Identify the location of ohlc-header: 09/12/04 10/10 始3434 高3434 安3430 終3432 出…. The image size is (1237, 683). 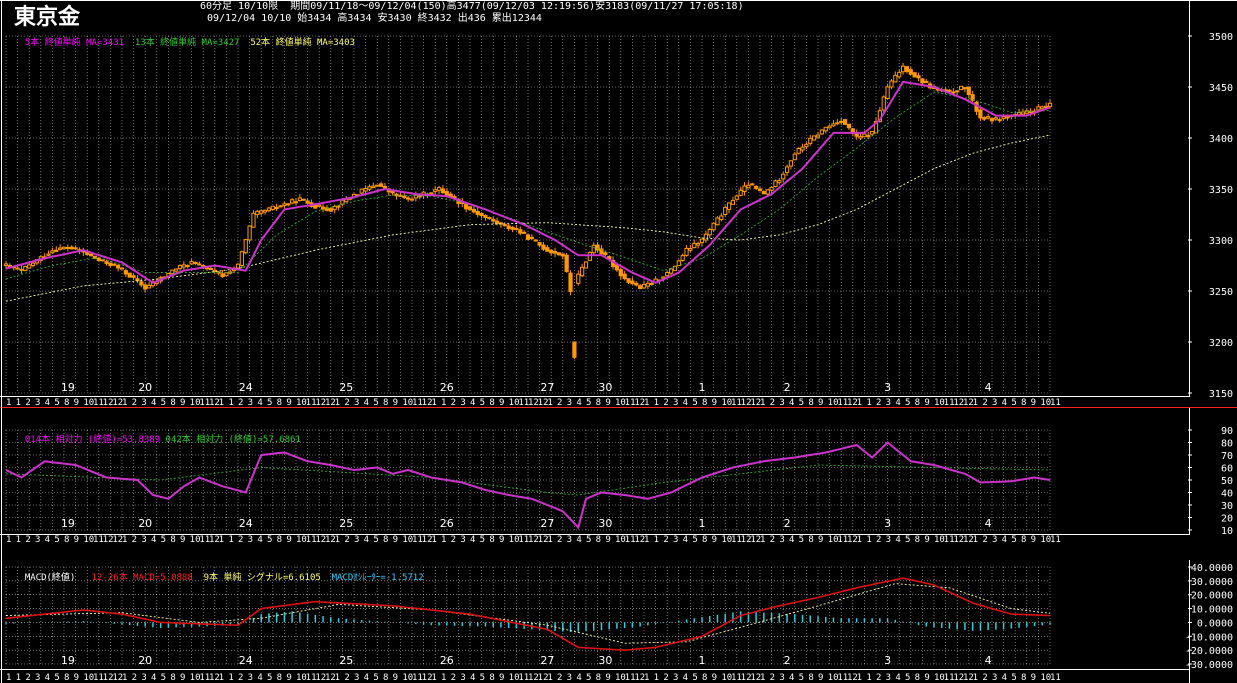
(374, 18).